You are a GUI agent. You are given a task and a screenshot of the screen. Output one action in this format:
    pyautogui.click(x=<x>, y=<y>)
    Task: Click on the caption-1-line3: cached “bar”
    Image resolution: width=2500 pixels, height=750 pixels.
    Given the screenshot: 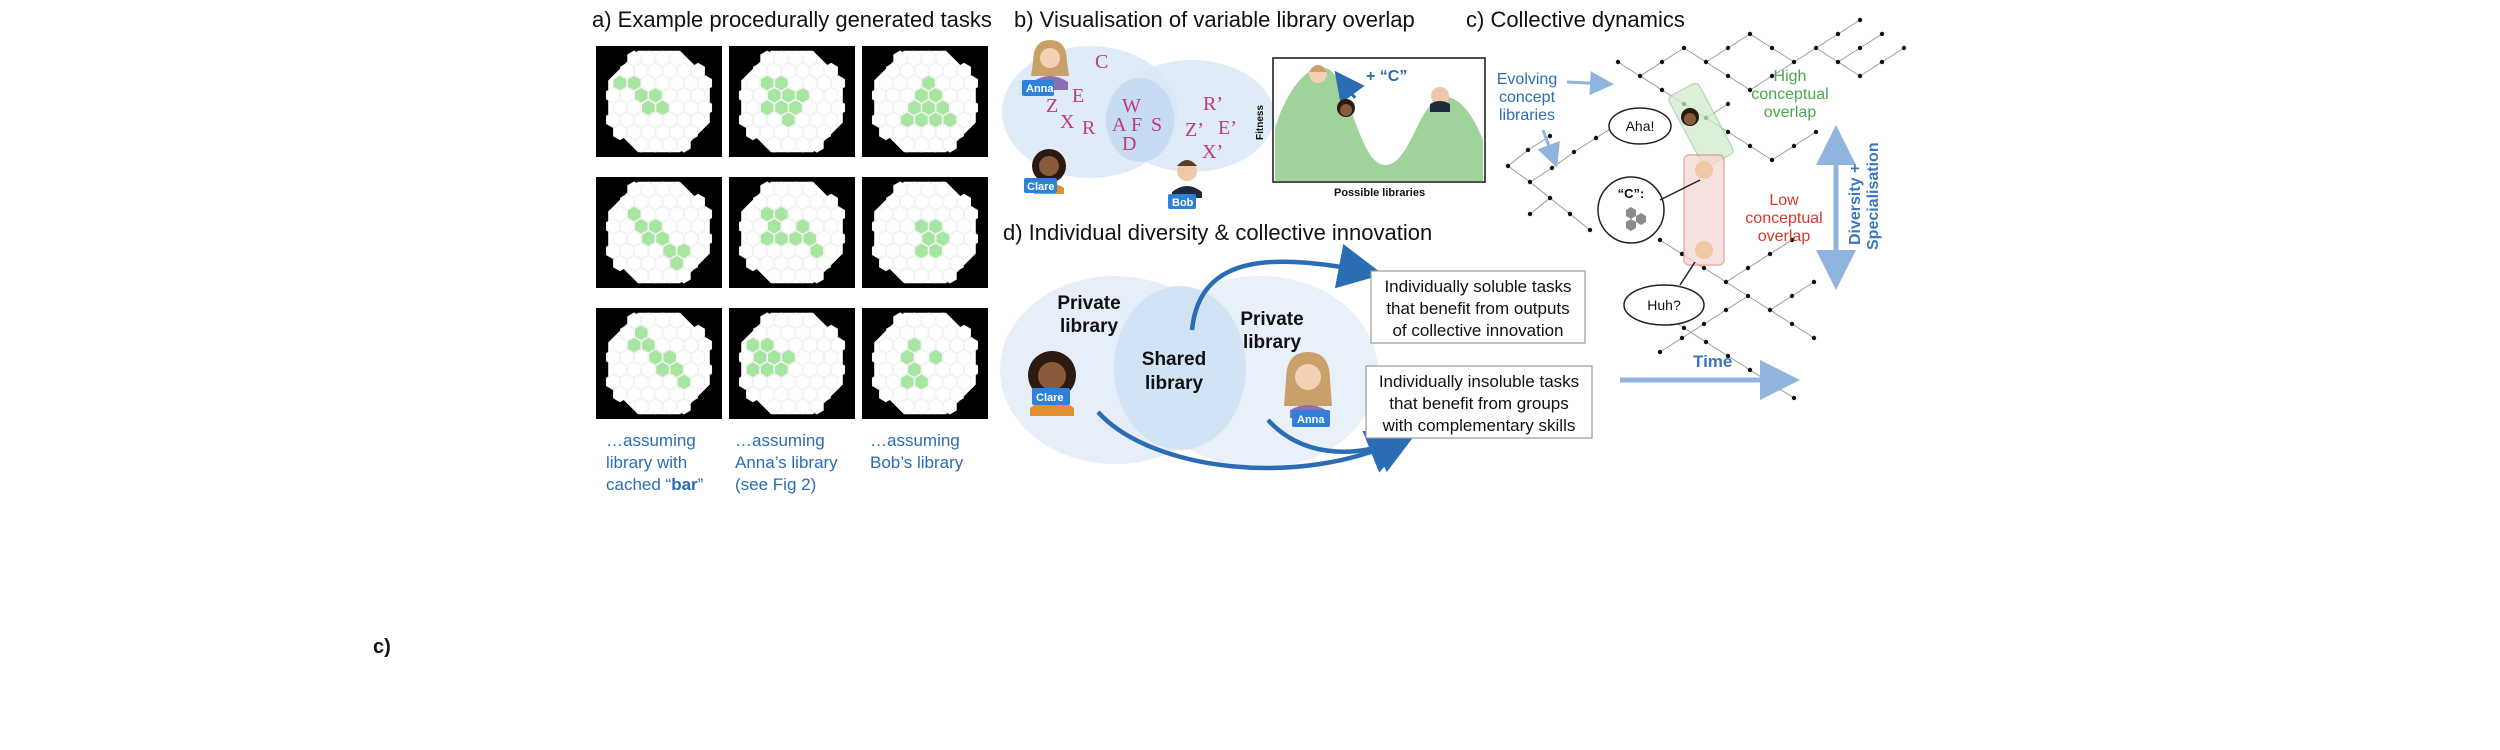 What is the action you would take?
    pyautogui.click(x=655, y=484)
    